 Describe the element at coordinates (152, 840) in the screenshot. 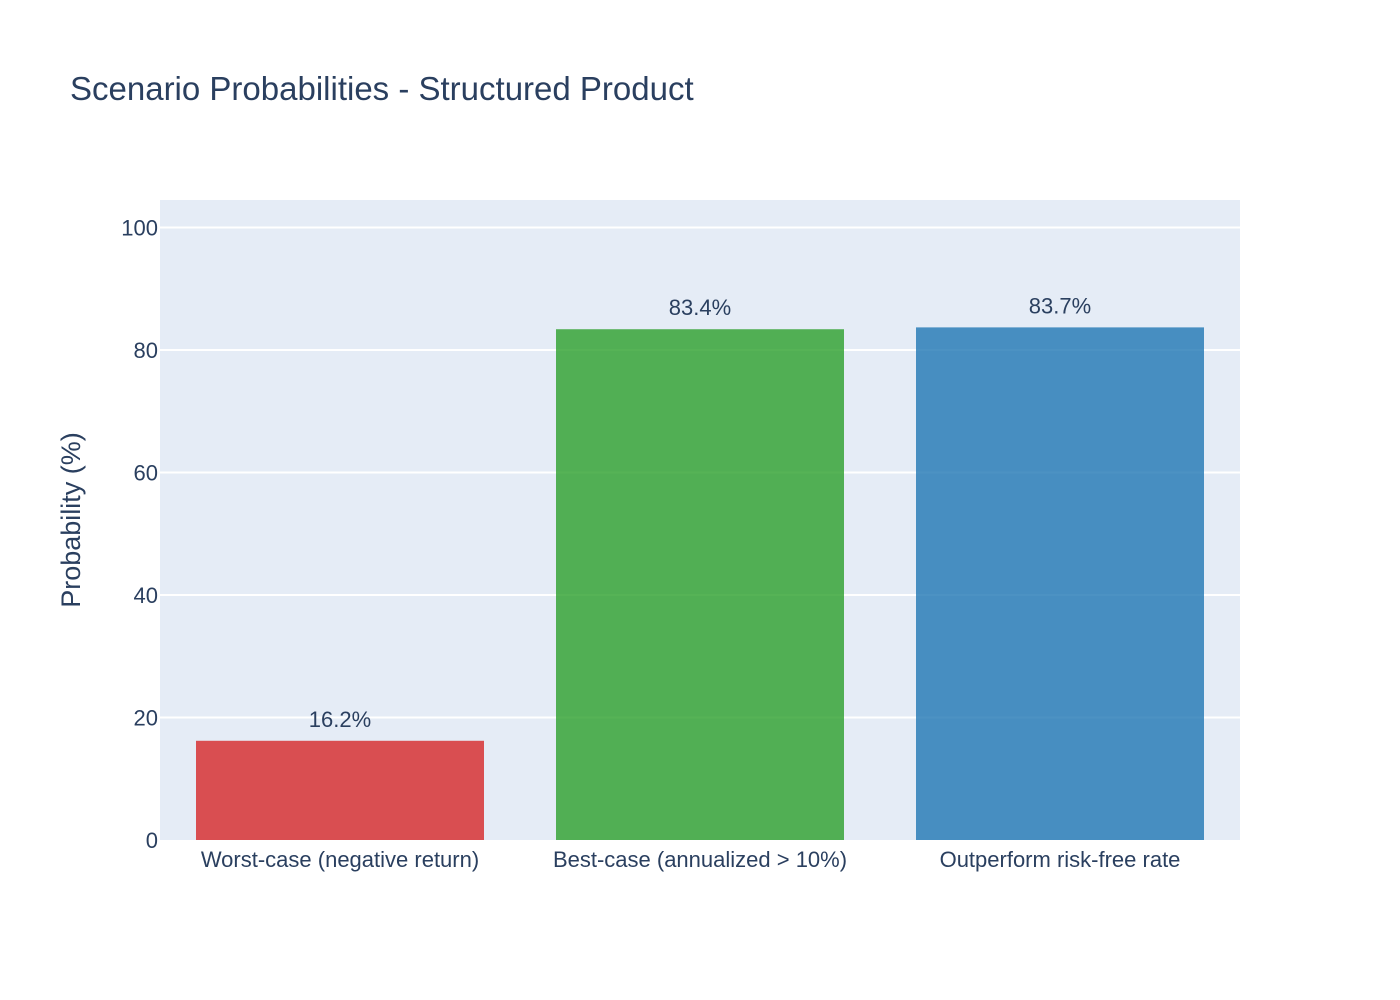

I see `y-tick-label: 0` at that location.